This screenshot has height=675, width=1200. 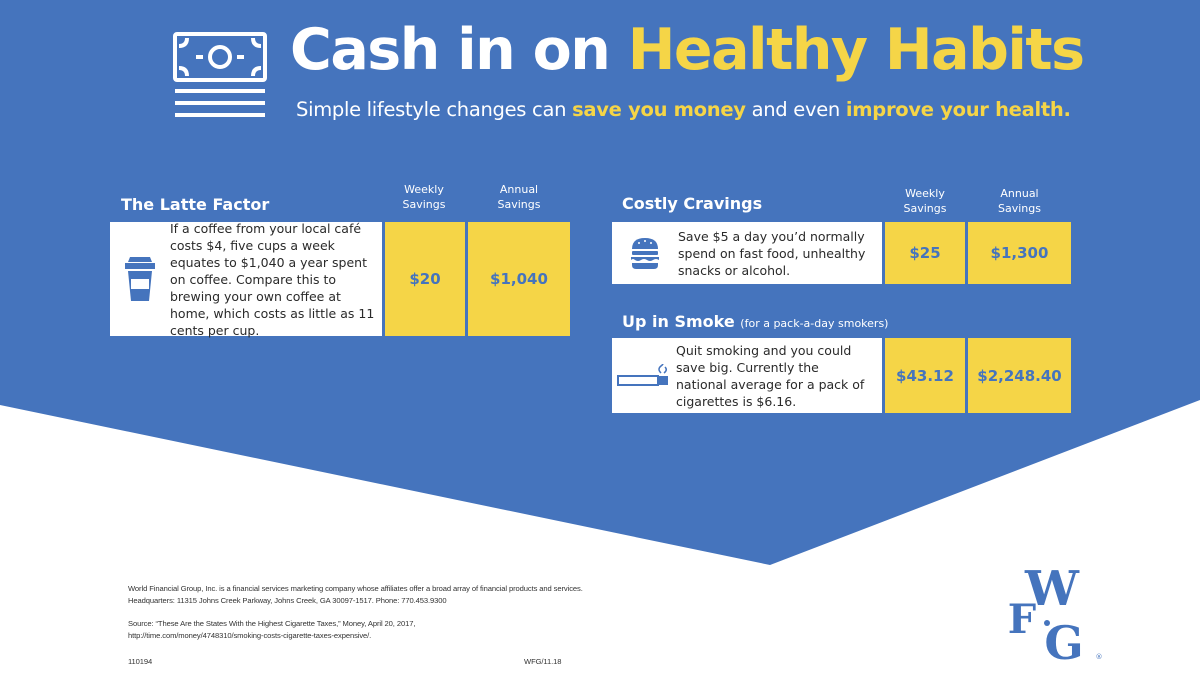 I want to click on wfg-logo: W F G ®, so click(x=1055, y=613).